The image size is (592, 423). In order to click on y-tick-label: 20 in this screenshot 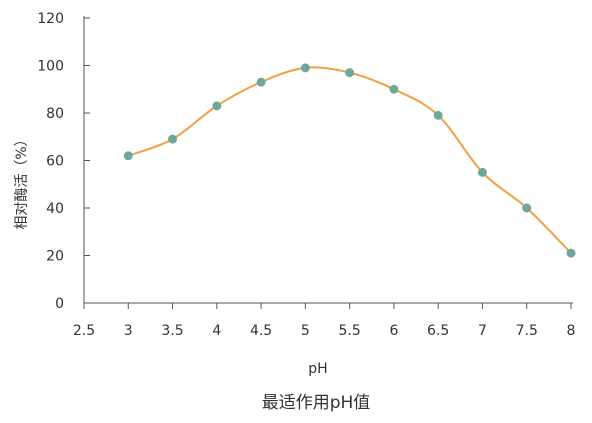, I will do `click(55, 257)`.